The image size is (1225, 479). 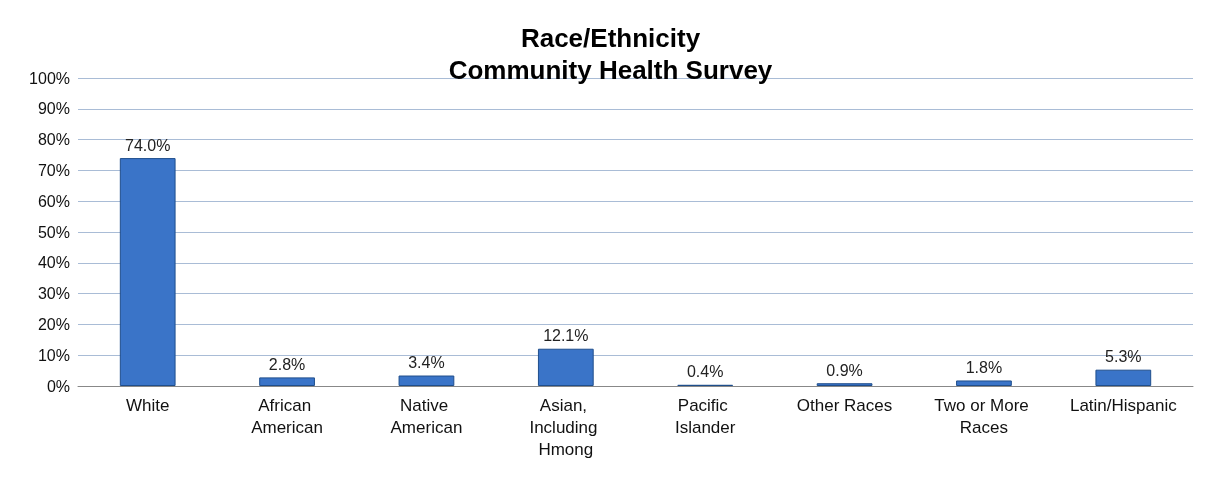 What do you see at coordinates (984, 367) in the screenshot?
I see `data-label: 1.8%` at bounding box center [984, 367].